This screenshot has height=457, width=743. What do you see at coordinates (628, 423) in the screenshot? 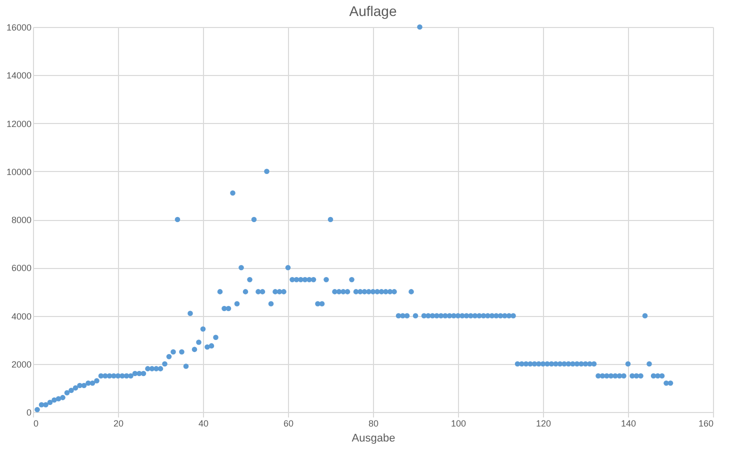
I see `x-tick-label: 140` at bounding box center [628, 423].